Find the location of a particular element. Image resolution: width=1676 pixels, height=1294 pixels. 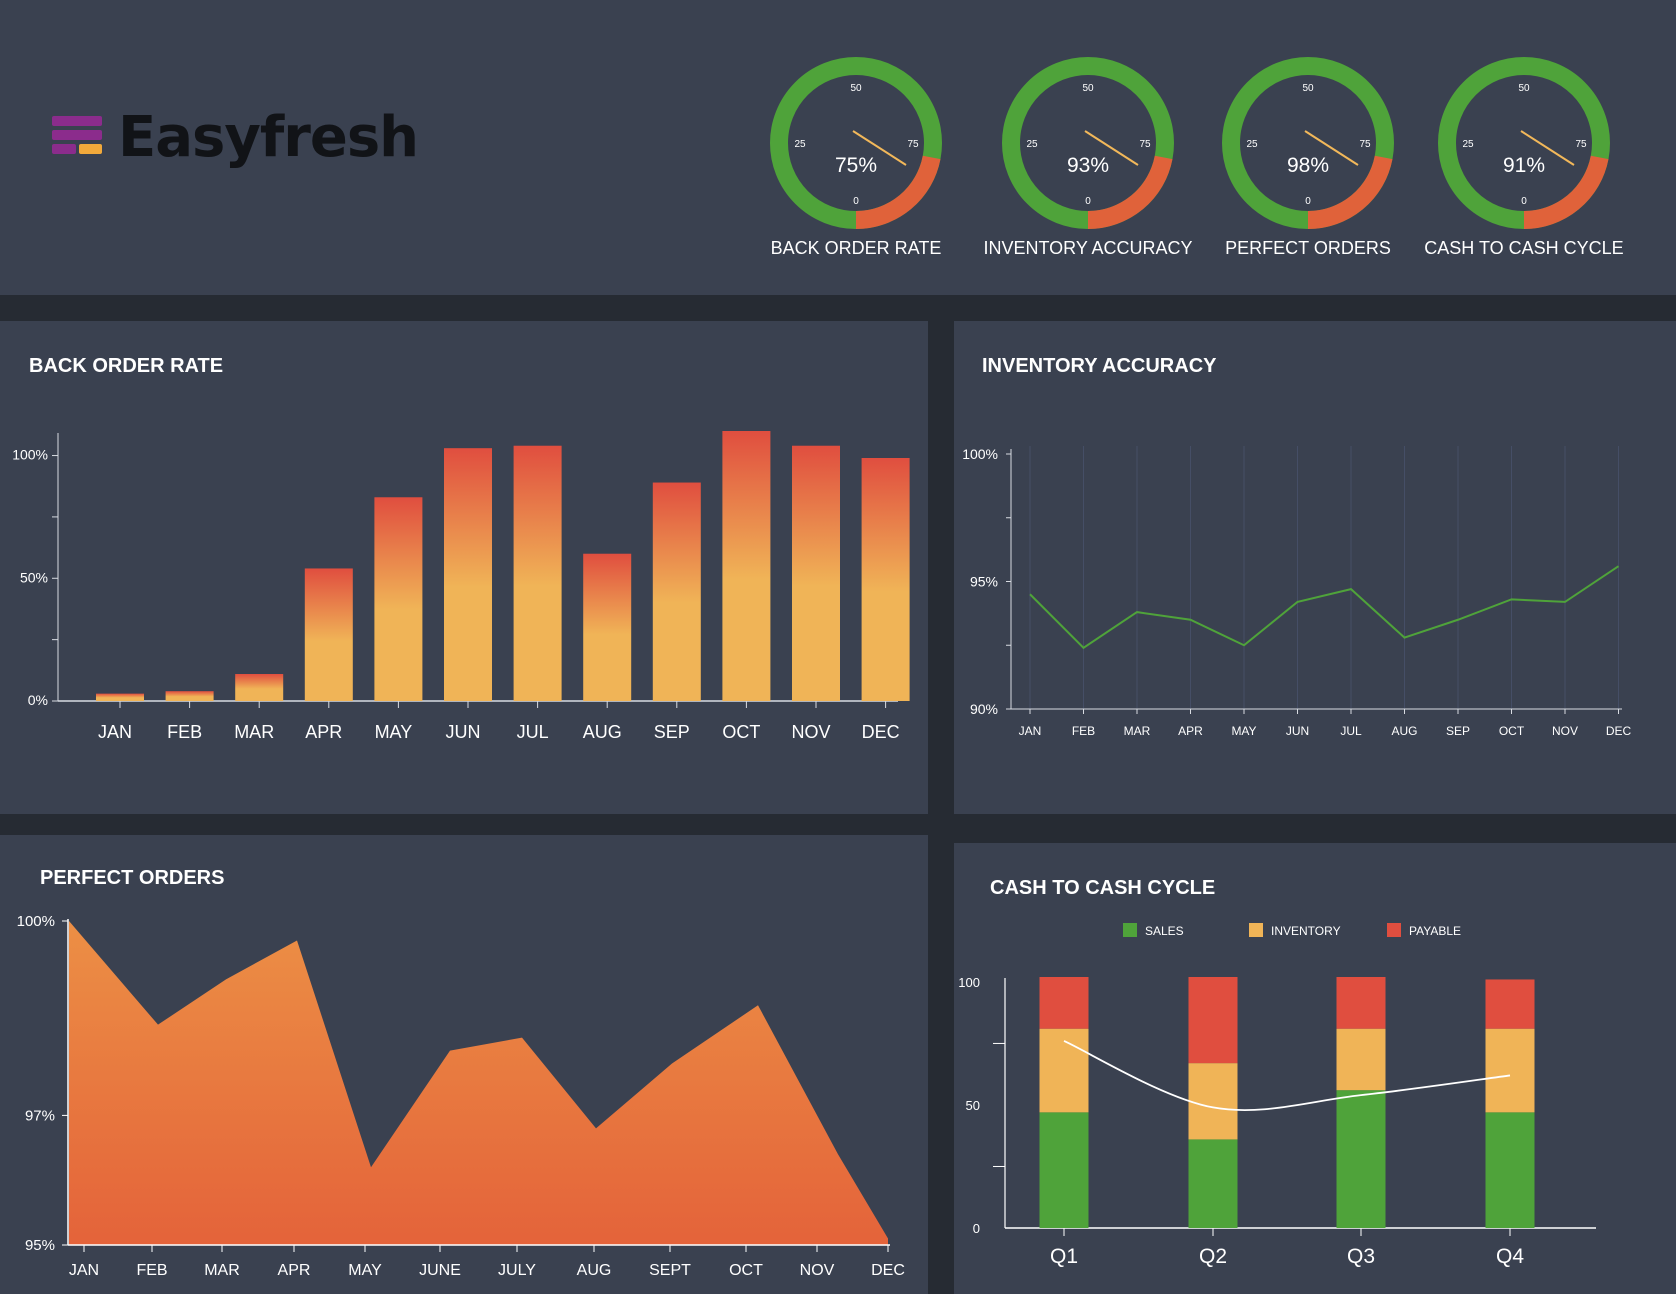

cash-to-cash-title: CASH TO CASH CYCLE is located at coordinates (1103, 888).